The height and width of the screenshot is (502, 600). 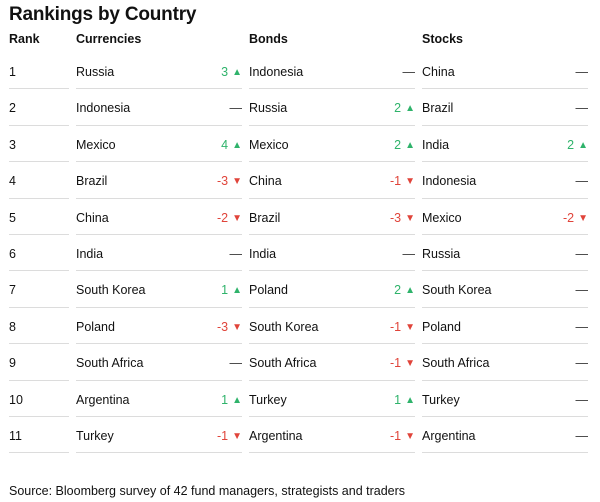 What do you see at coordinates (109, 39) in the screenshot?
I see `header-currencies: Currencies` at bounding box center [109, 39].